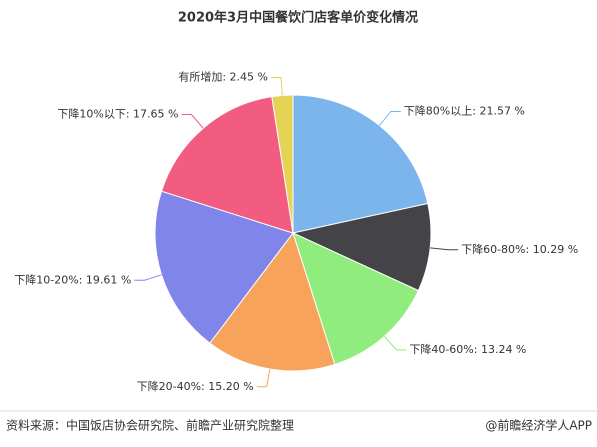 Image resolution: width=597 pixels, height=447 pixels. What do you see at coordinates (298, 18) in the screenshot?
I see `chart-title: 2020年3月中国餐饮门店客单价变化情况` at bounding box center [298, 18].